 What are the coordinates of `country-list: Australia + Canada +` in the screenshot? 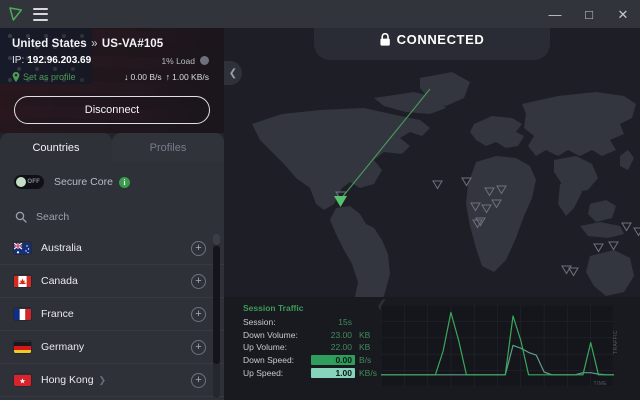 It's located at (112, 316).